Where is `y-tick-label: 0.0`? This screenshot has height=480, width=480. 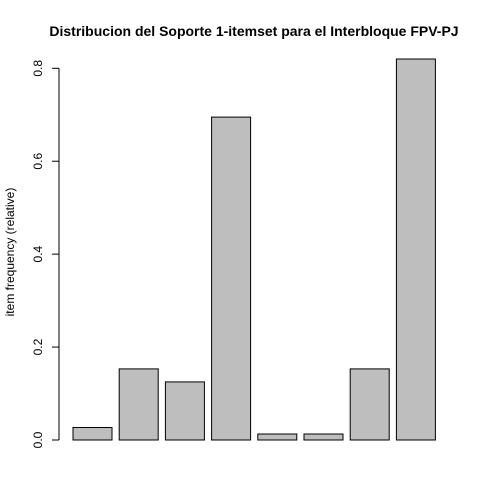
y-tick-label: 0.0 is located at coordinates (38, 439).